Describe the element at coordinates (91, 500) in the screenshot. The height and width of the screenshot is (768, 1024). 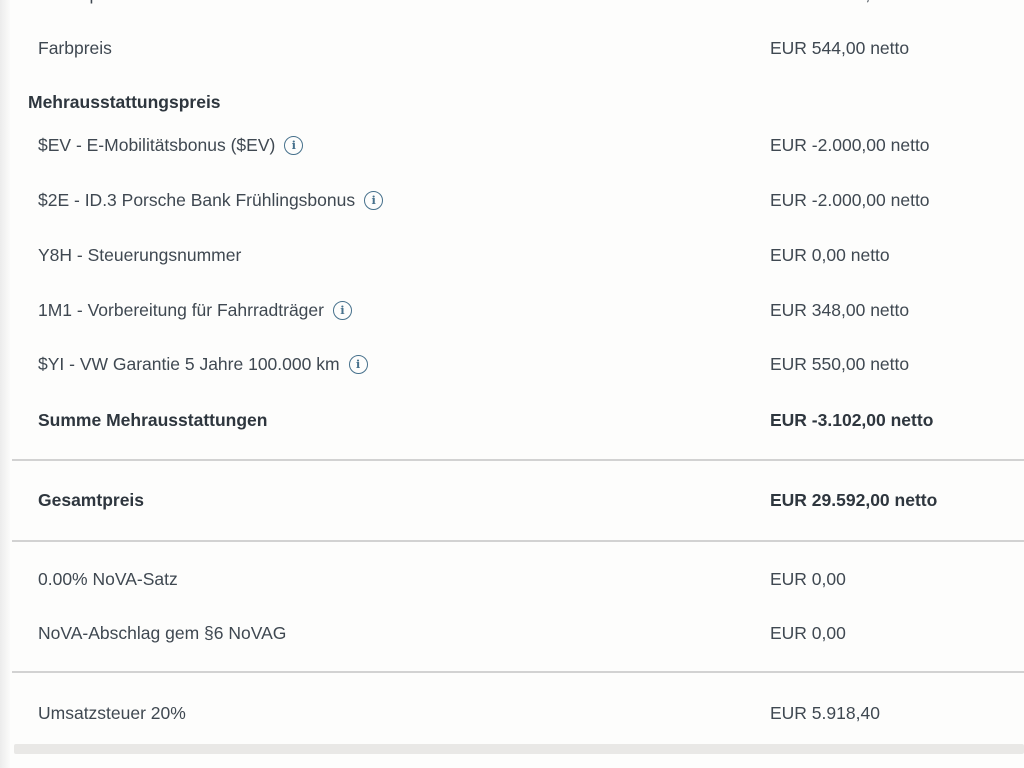
I see `row-label: Gesamtpreis` at that location.